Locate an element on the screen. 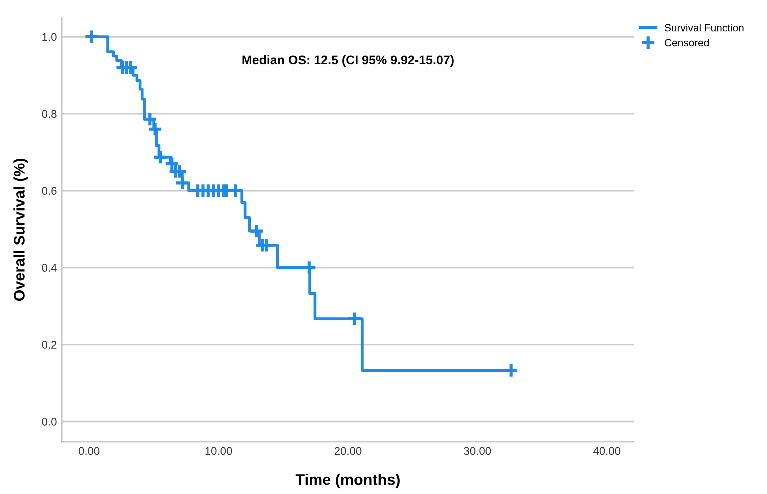 The width and height of the screenshot is (767, 494). y-tick-label: 0.0 is located at coordinates (49, 422).